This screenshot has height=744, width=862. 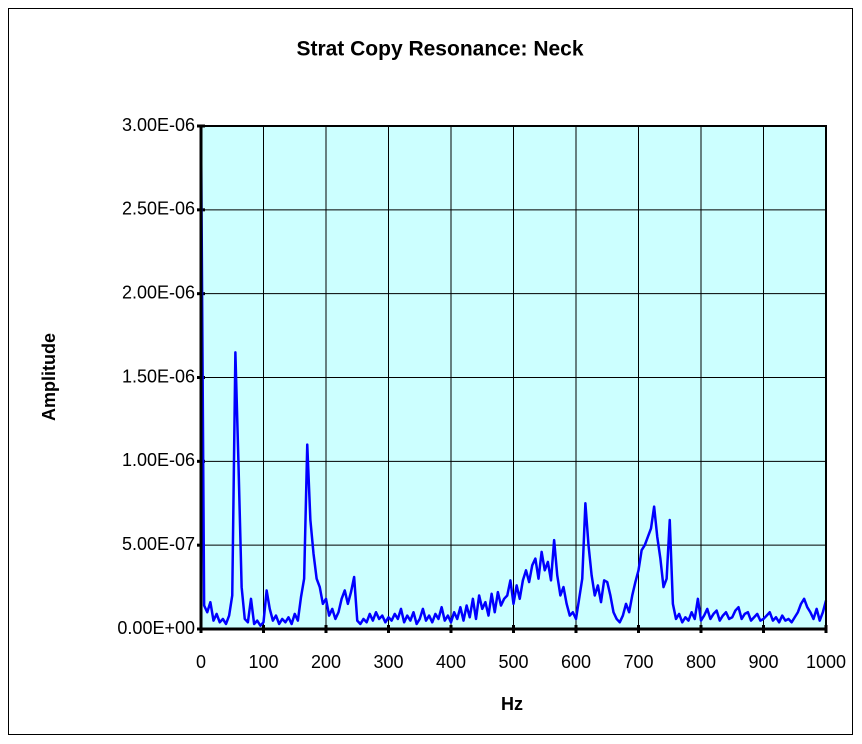 What do you see at coordinates (158, 376) in the screenshot?
I see `y-tick-label: 1.50E-06` at bounding box center [158, 376].